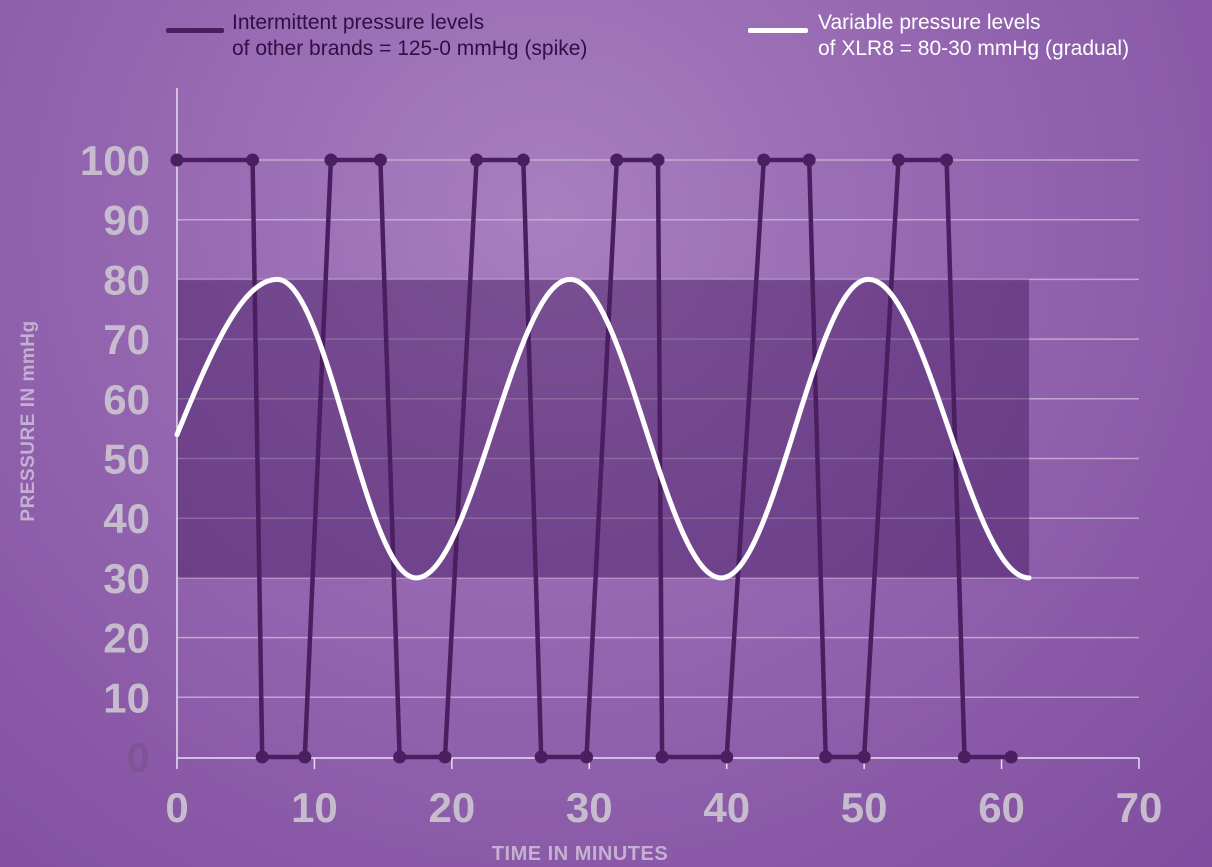 The width and height of the screenshot is (1212, 867). I want to click on y-tick-label: 20, so click(126, 638).